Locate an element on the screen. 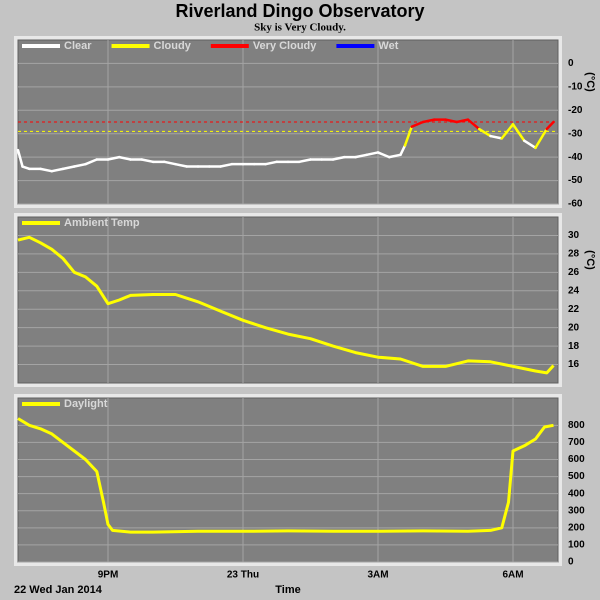 This screenshot has width=600, height=600. y-tick-label: 700 is located at coordinates (576, 442).